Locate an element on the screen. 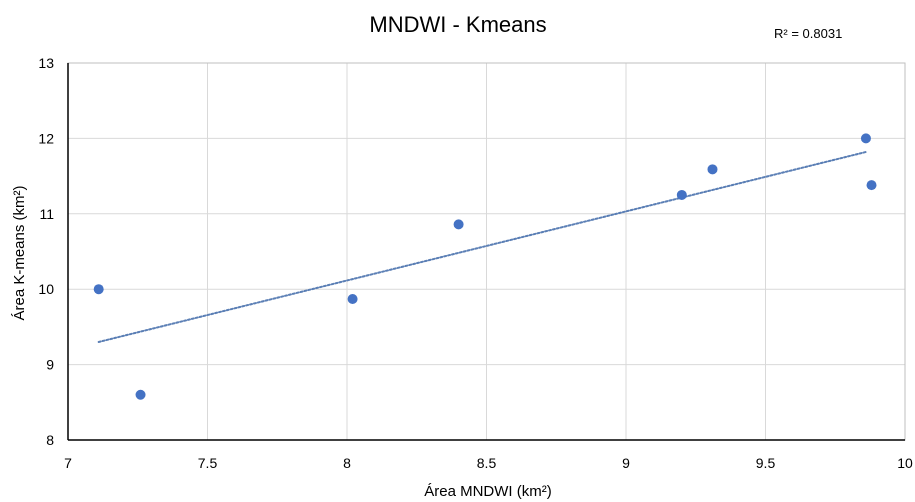  x-tick-label: 10 is located at coordinates (905, 463).